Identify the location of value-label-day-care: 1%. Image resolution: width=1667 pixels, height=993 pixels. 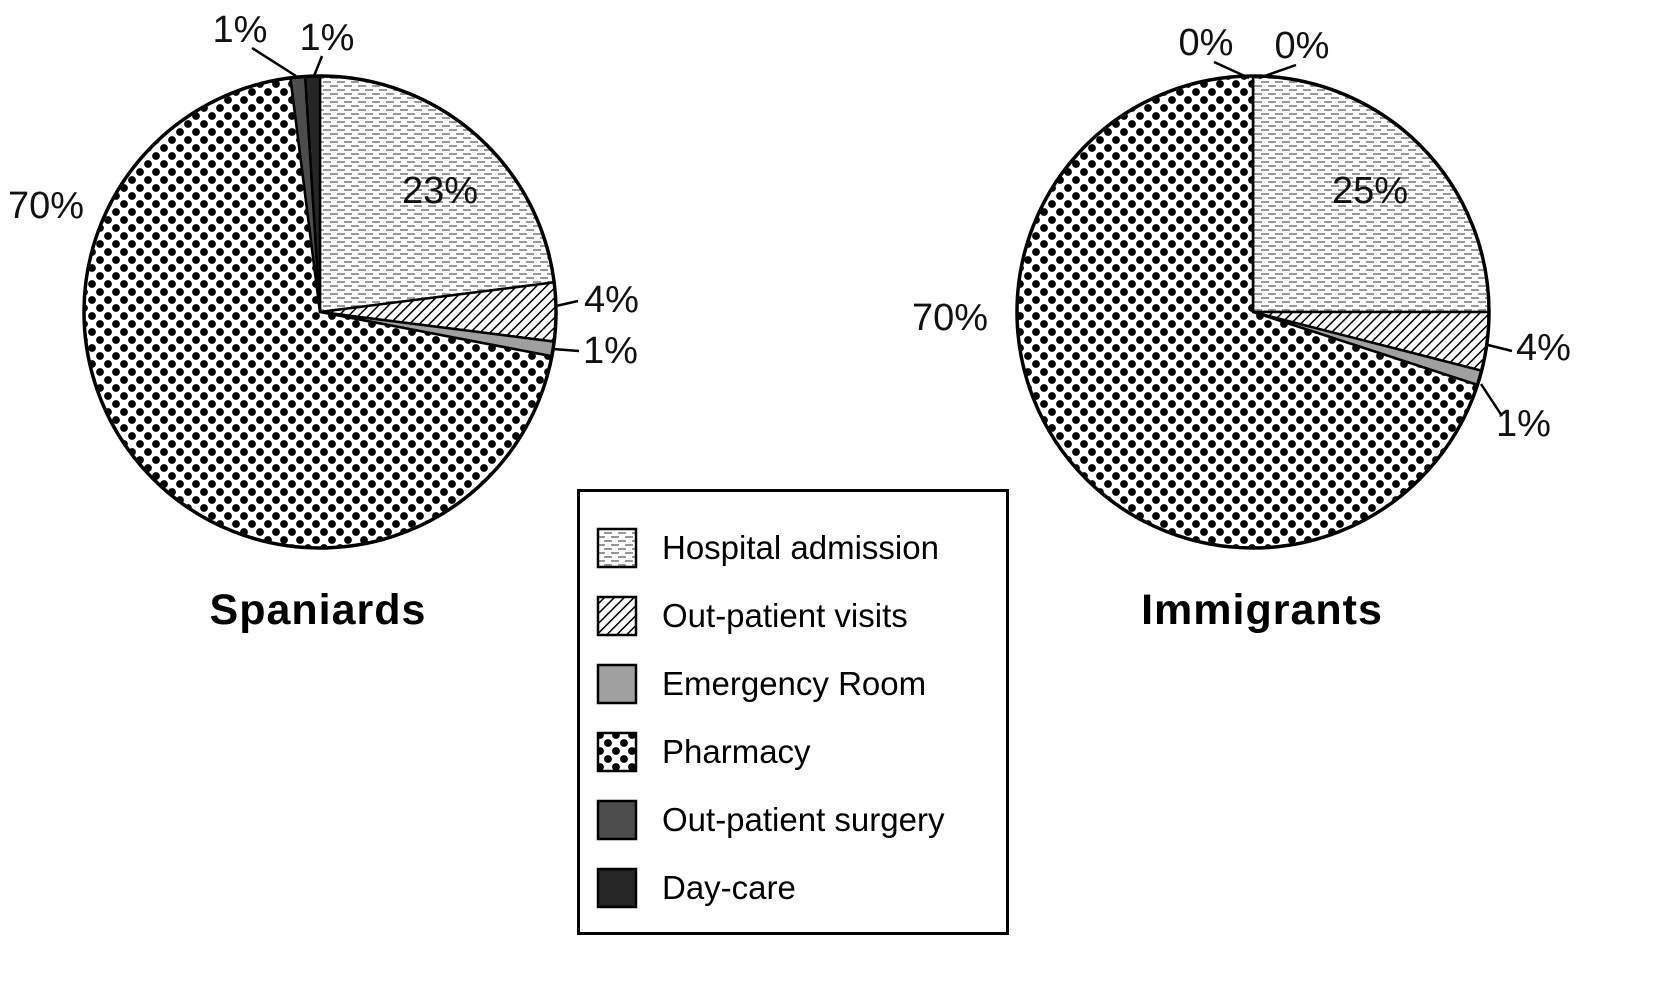
(327, 38).